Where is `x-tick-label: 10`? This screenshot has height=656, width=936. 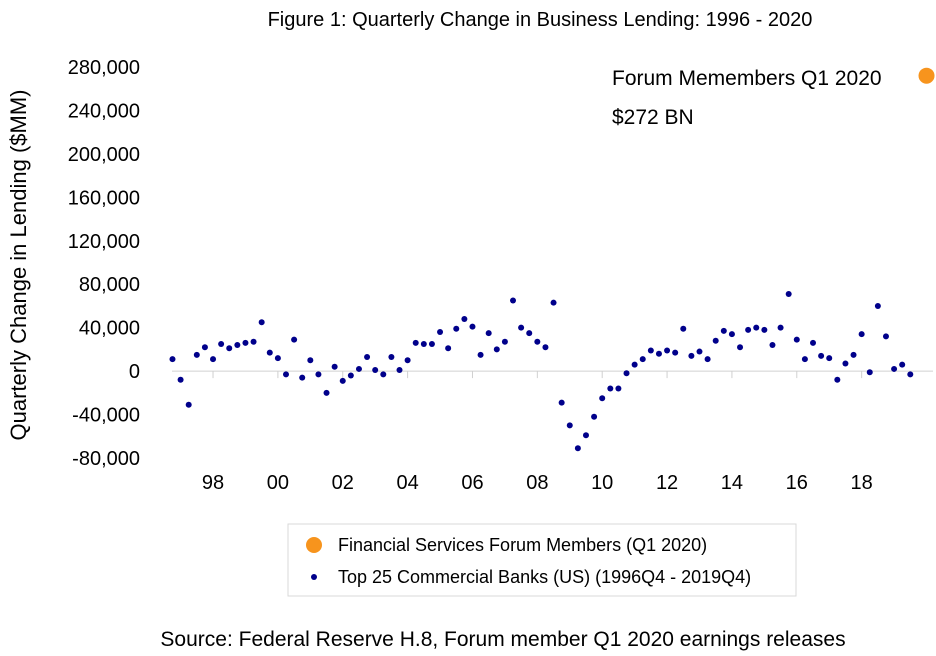 x-tick-label: 10 is located at coordinates (602, 483).